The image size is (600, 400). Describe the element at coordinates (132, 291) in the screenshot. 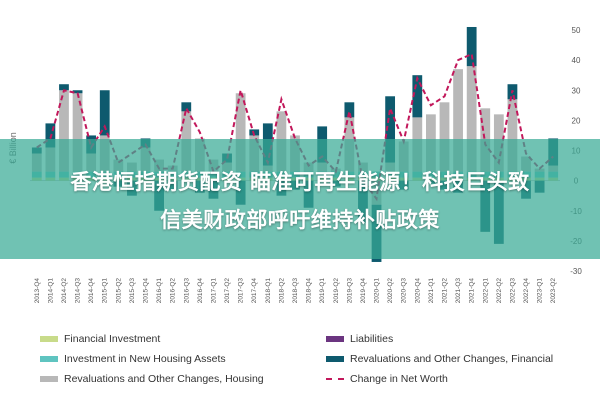

I see `x-tick-label: 2015-Q3` at that location.